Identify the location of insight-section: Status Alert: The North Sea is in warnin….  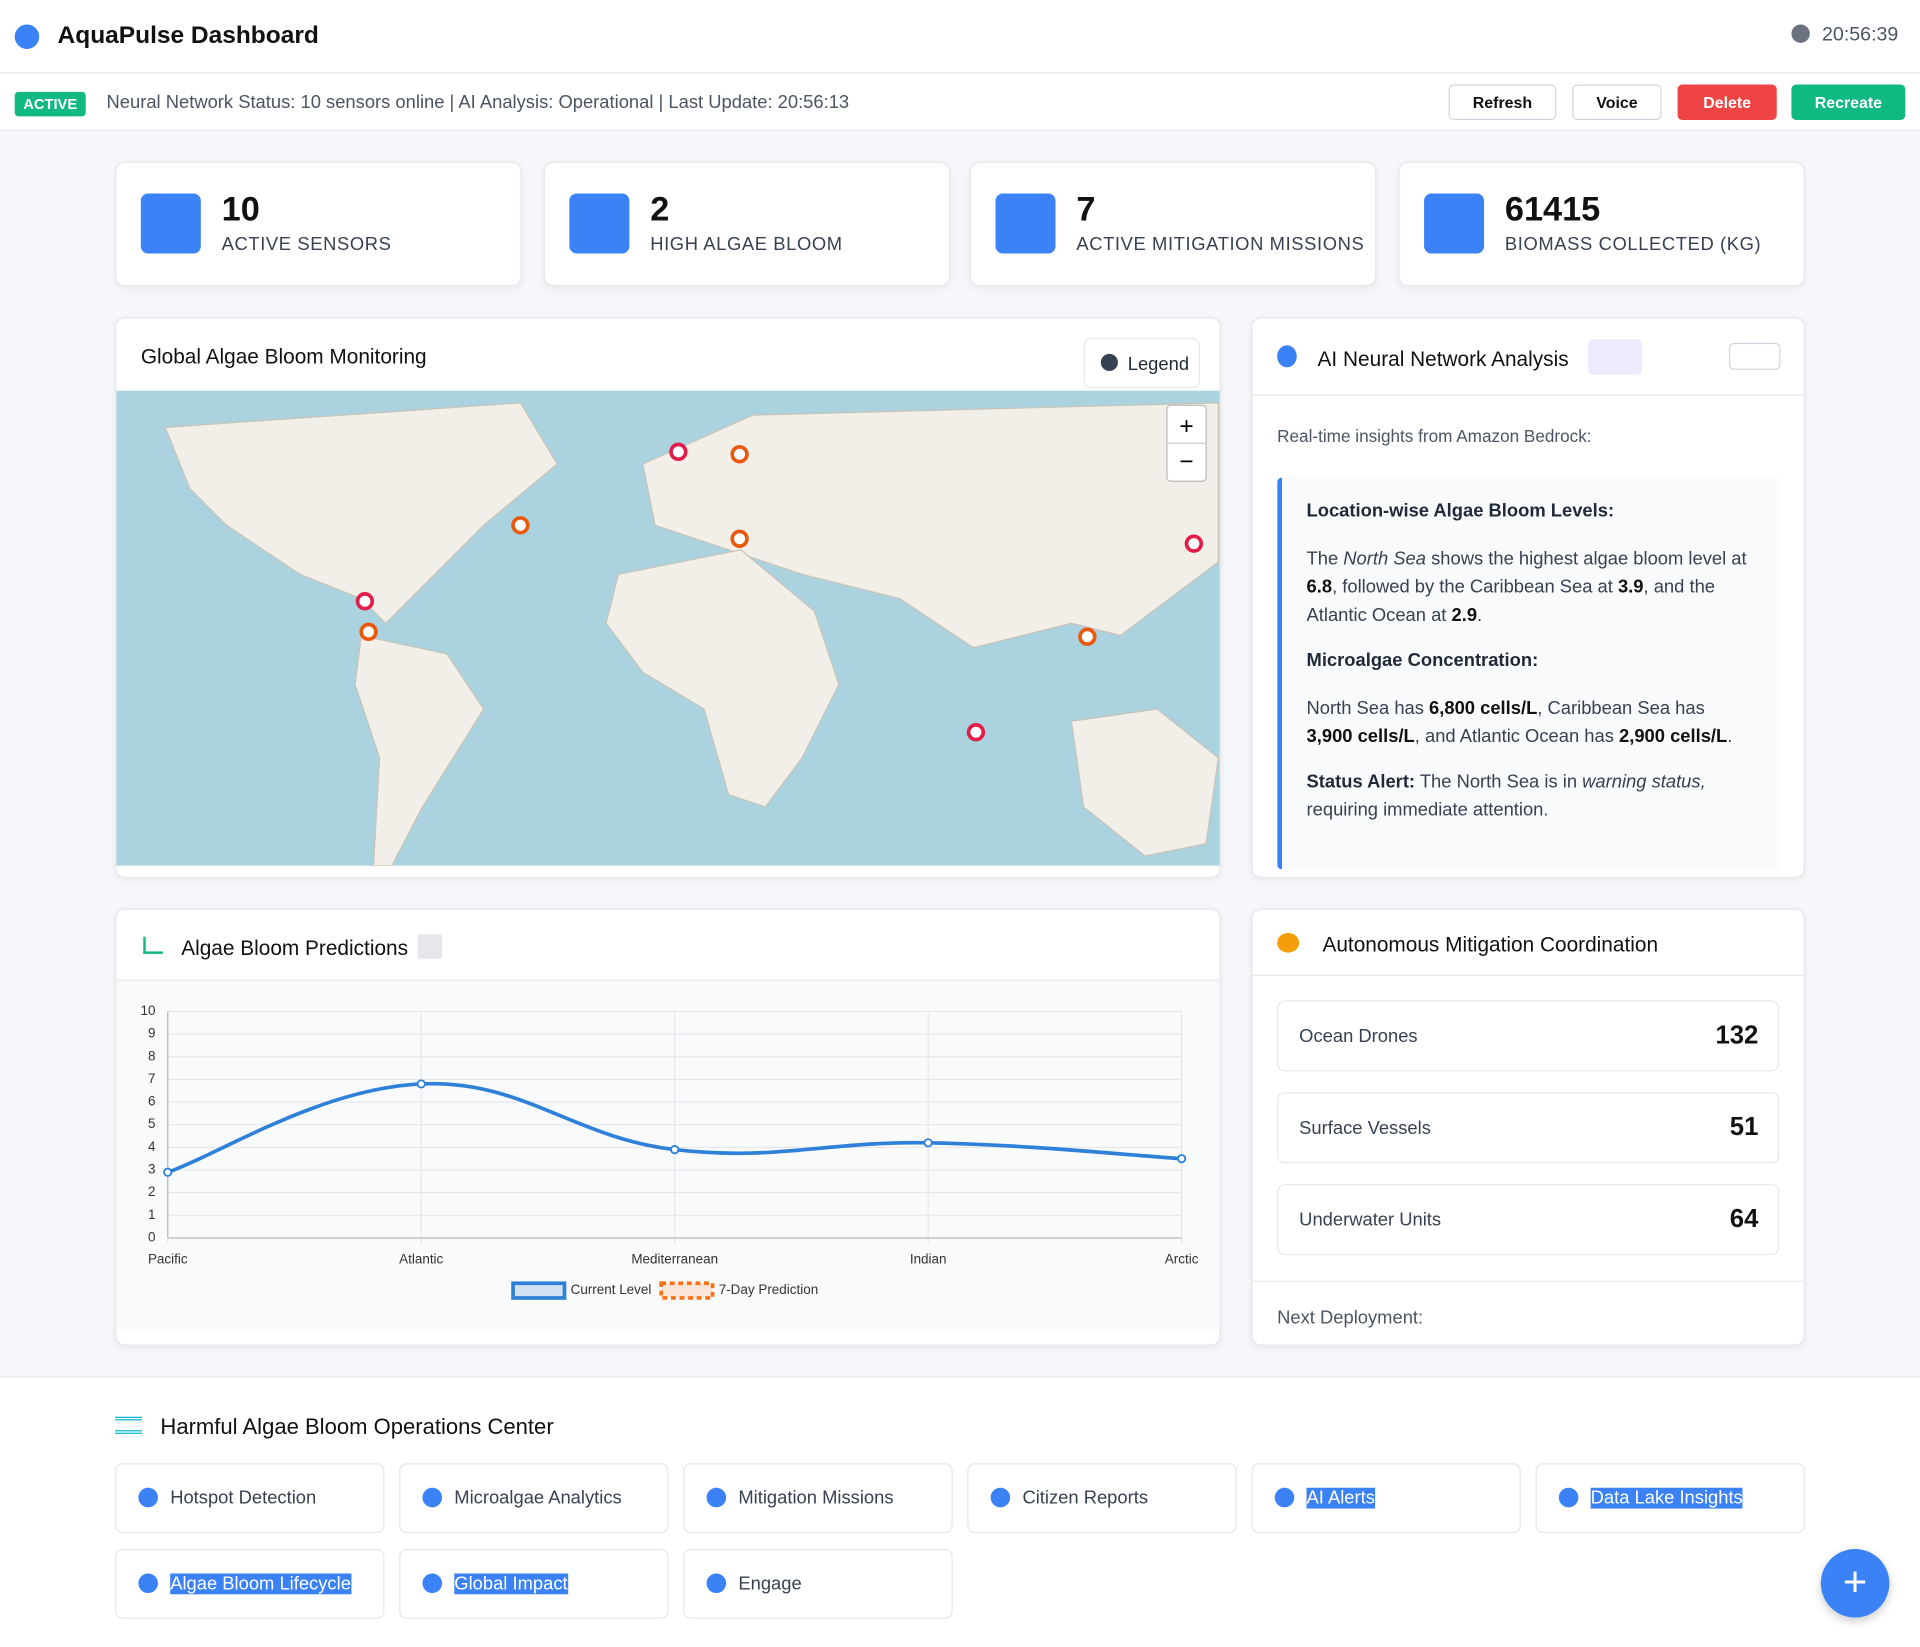
(1531, 796).